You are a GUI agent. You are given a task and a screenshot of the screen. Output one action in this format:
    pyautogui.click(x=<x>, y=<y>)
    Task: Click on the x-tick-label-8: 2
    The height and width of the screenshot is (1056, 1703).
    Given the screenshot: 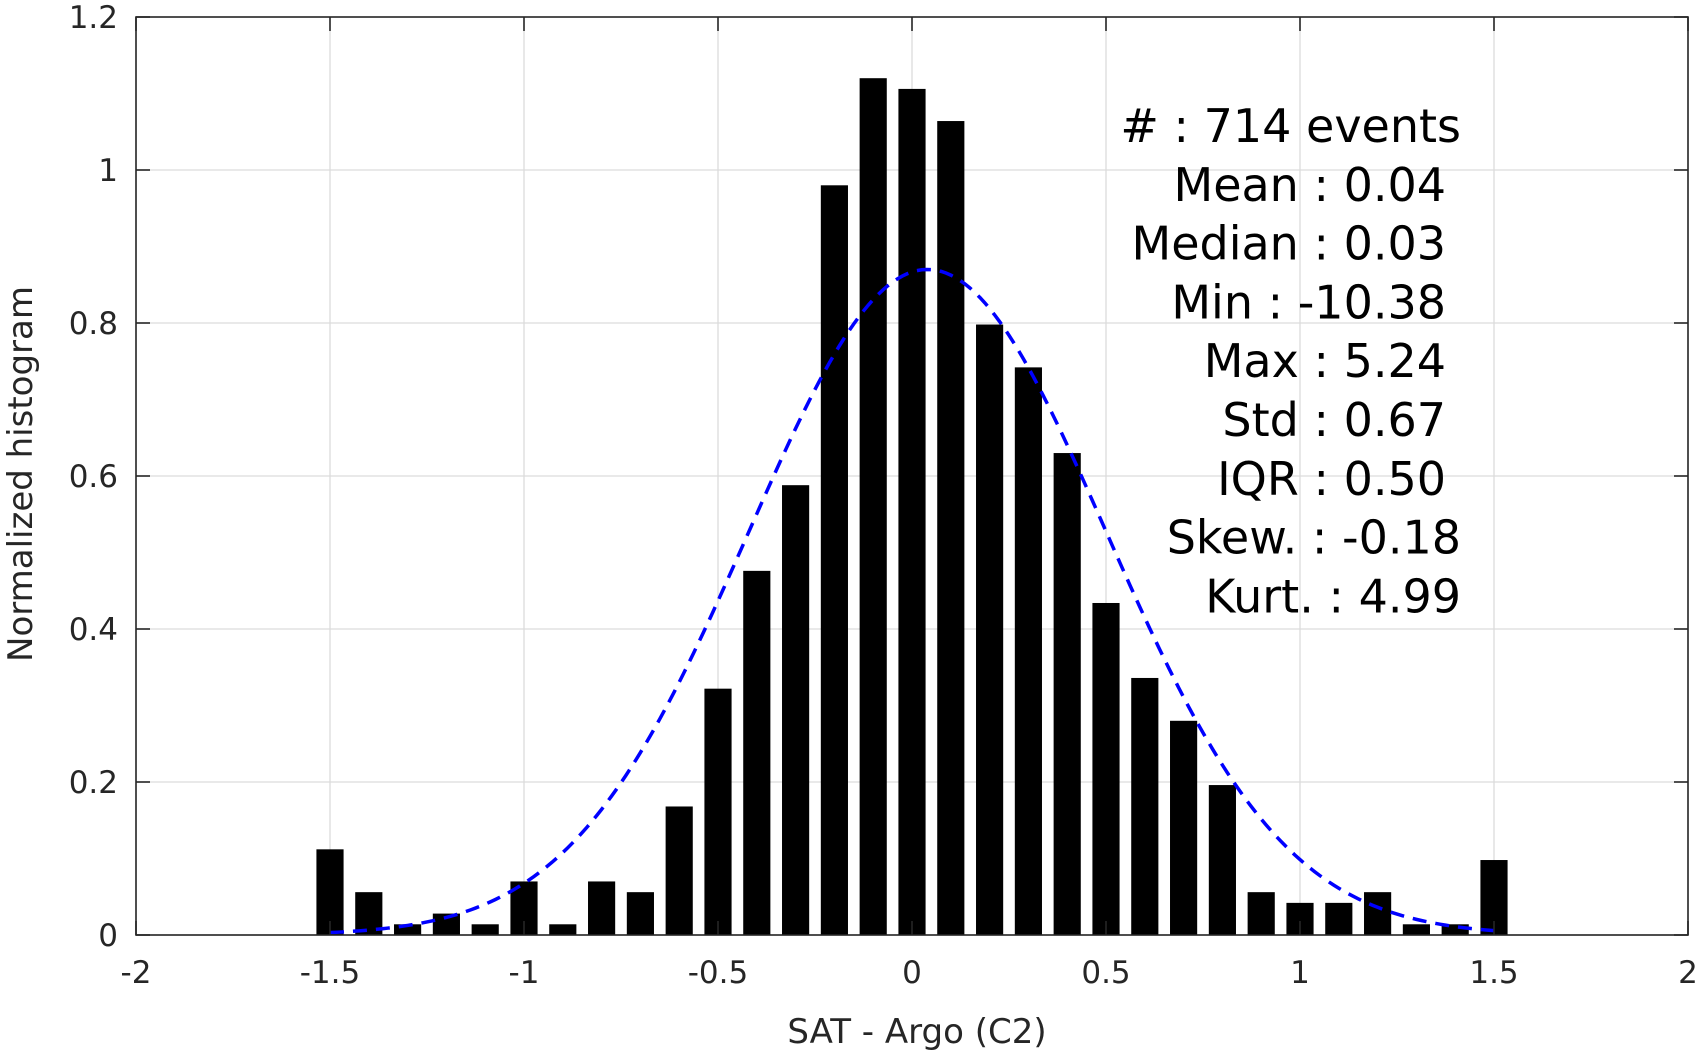 What is the action you would take?
    pyautogui.click(x=1688, y=973)
    